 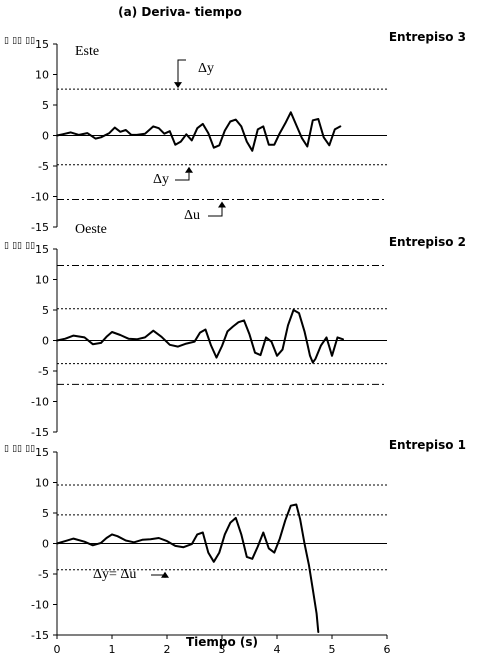 I want to click on panel-title: Entrepiso 2, so click(x=427, y=242).